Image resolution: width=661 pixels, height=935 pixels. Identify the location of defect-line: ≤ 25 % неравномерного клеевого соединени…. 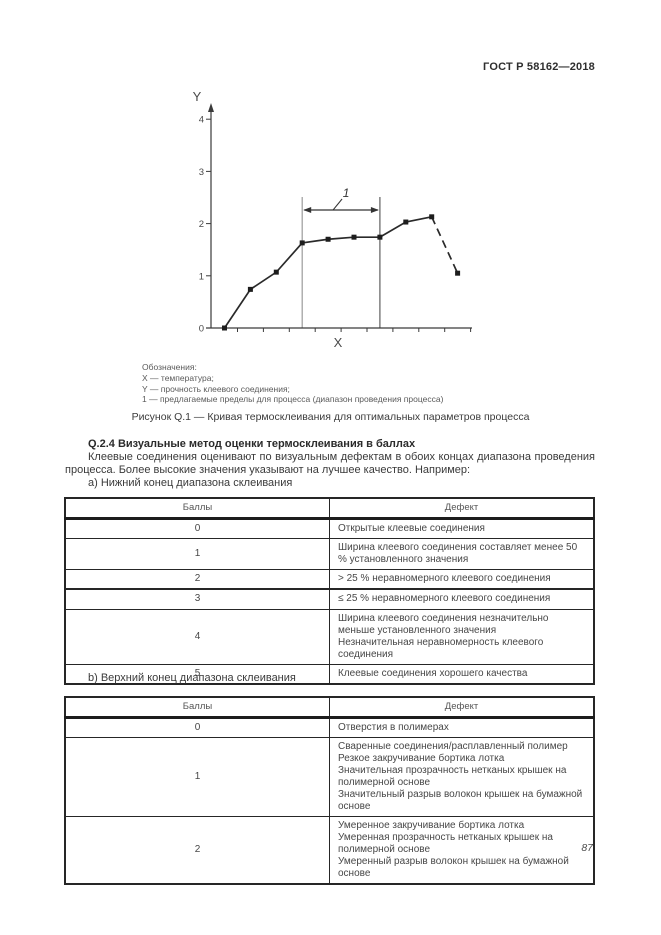
(444, 599).